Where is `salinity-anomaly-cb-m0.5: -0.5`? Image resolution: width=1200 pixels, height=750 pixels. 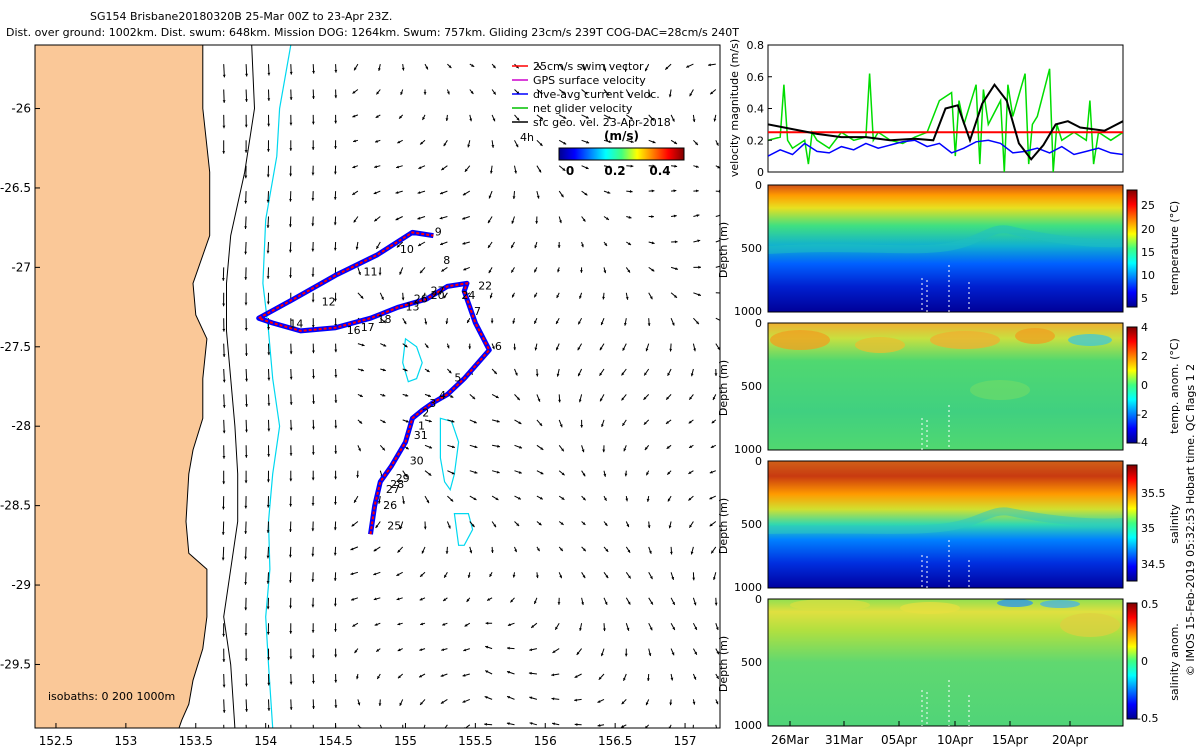 salinity-anomaly-cb-m0.5: -0.5 is located at coordinates (1147, 718).